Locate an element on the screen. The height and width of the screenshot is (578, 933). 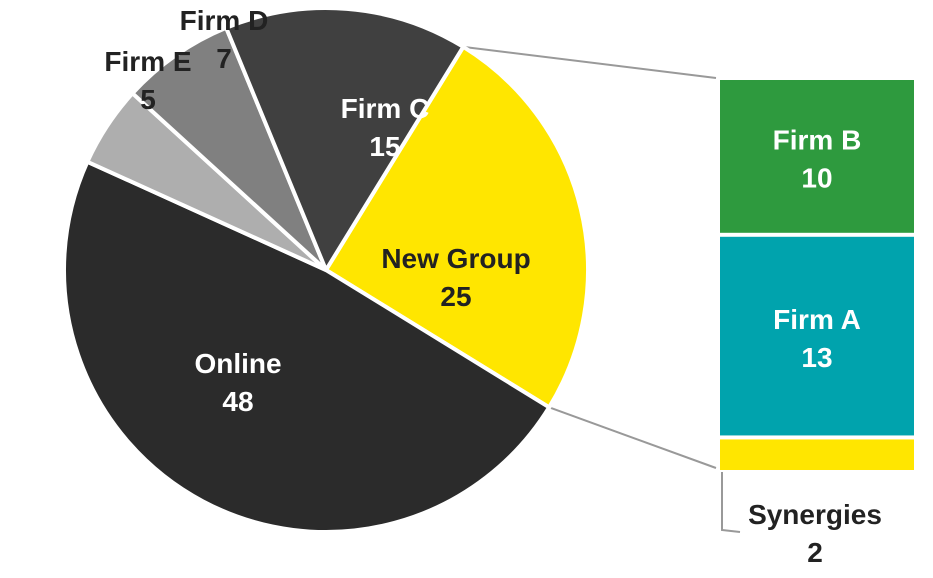
slice-value-firm-d: 7 is located at coordinates (224, 58).